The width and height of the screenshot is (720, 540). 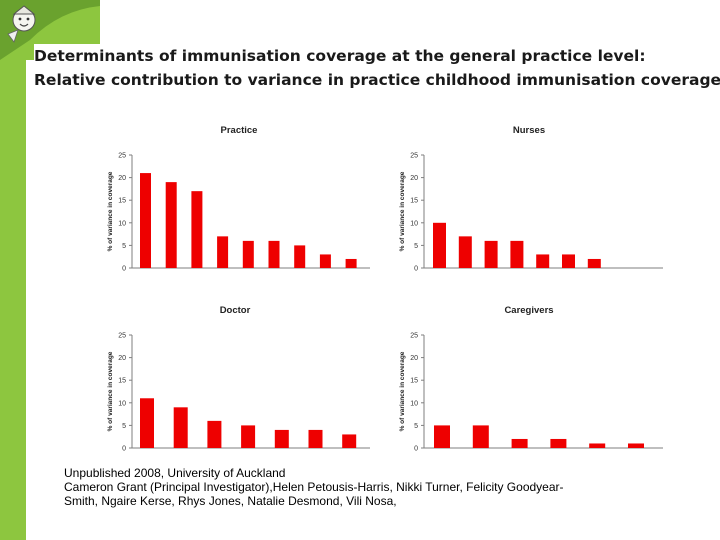 What do you see at coordinates (175, 473) in the screenshot?
I see `citation-line-1: Unpublished 2008, University of Auckland` at bounding box center [175, 473].